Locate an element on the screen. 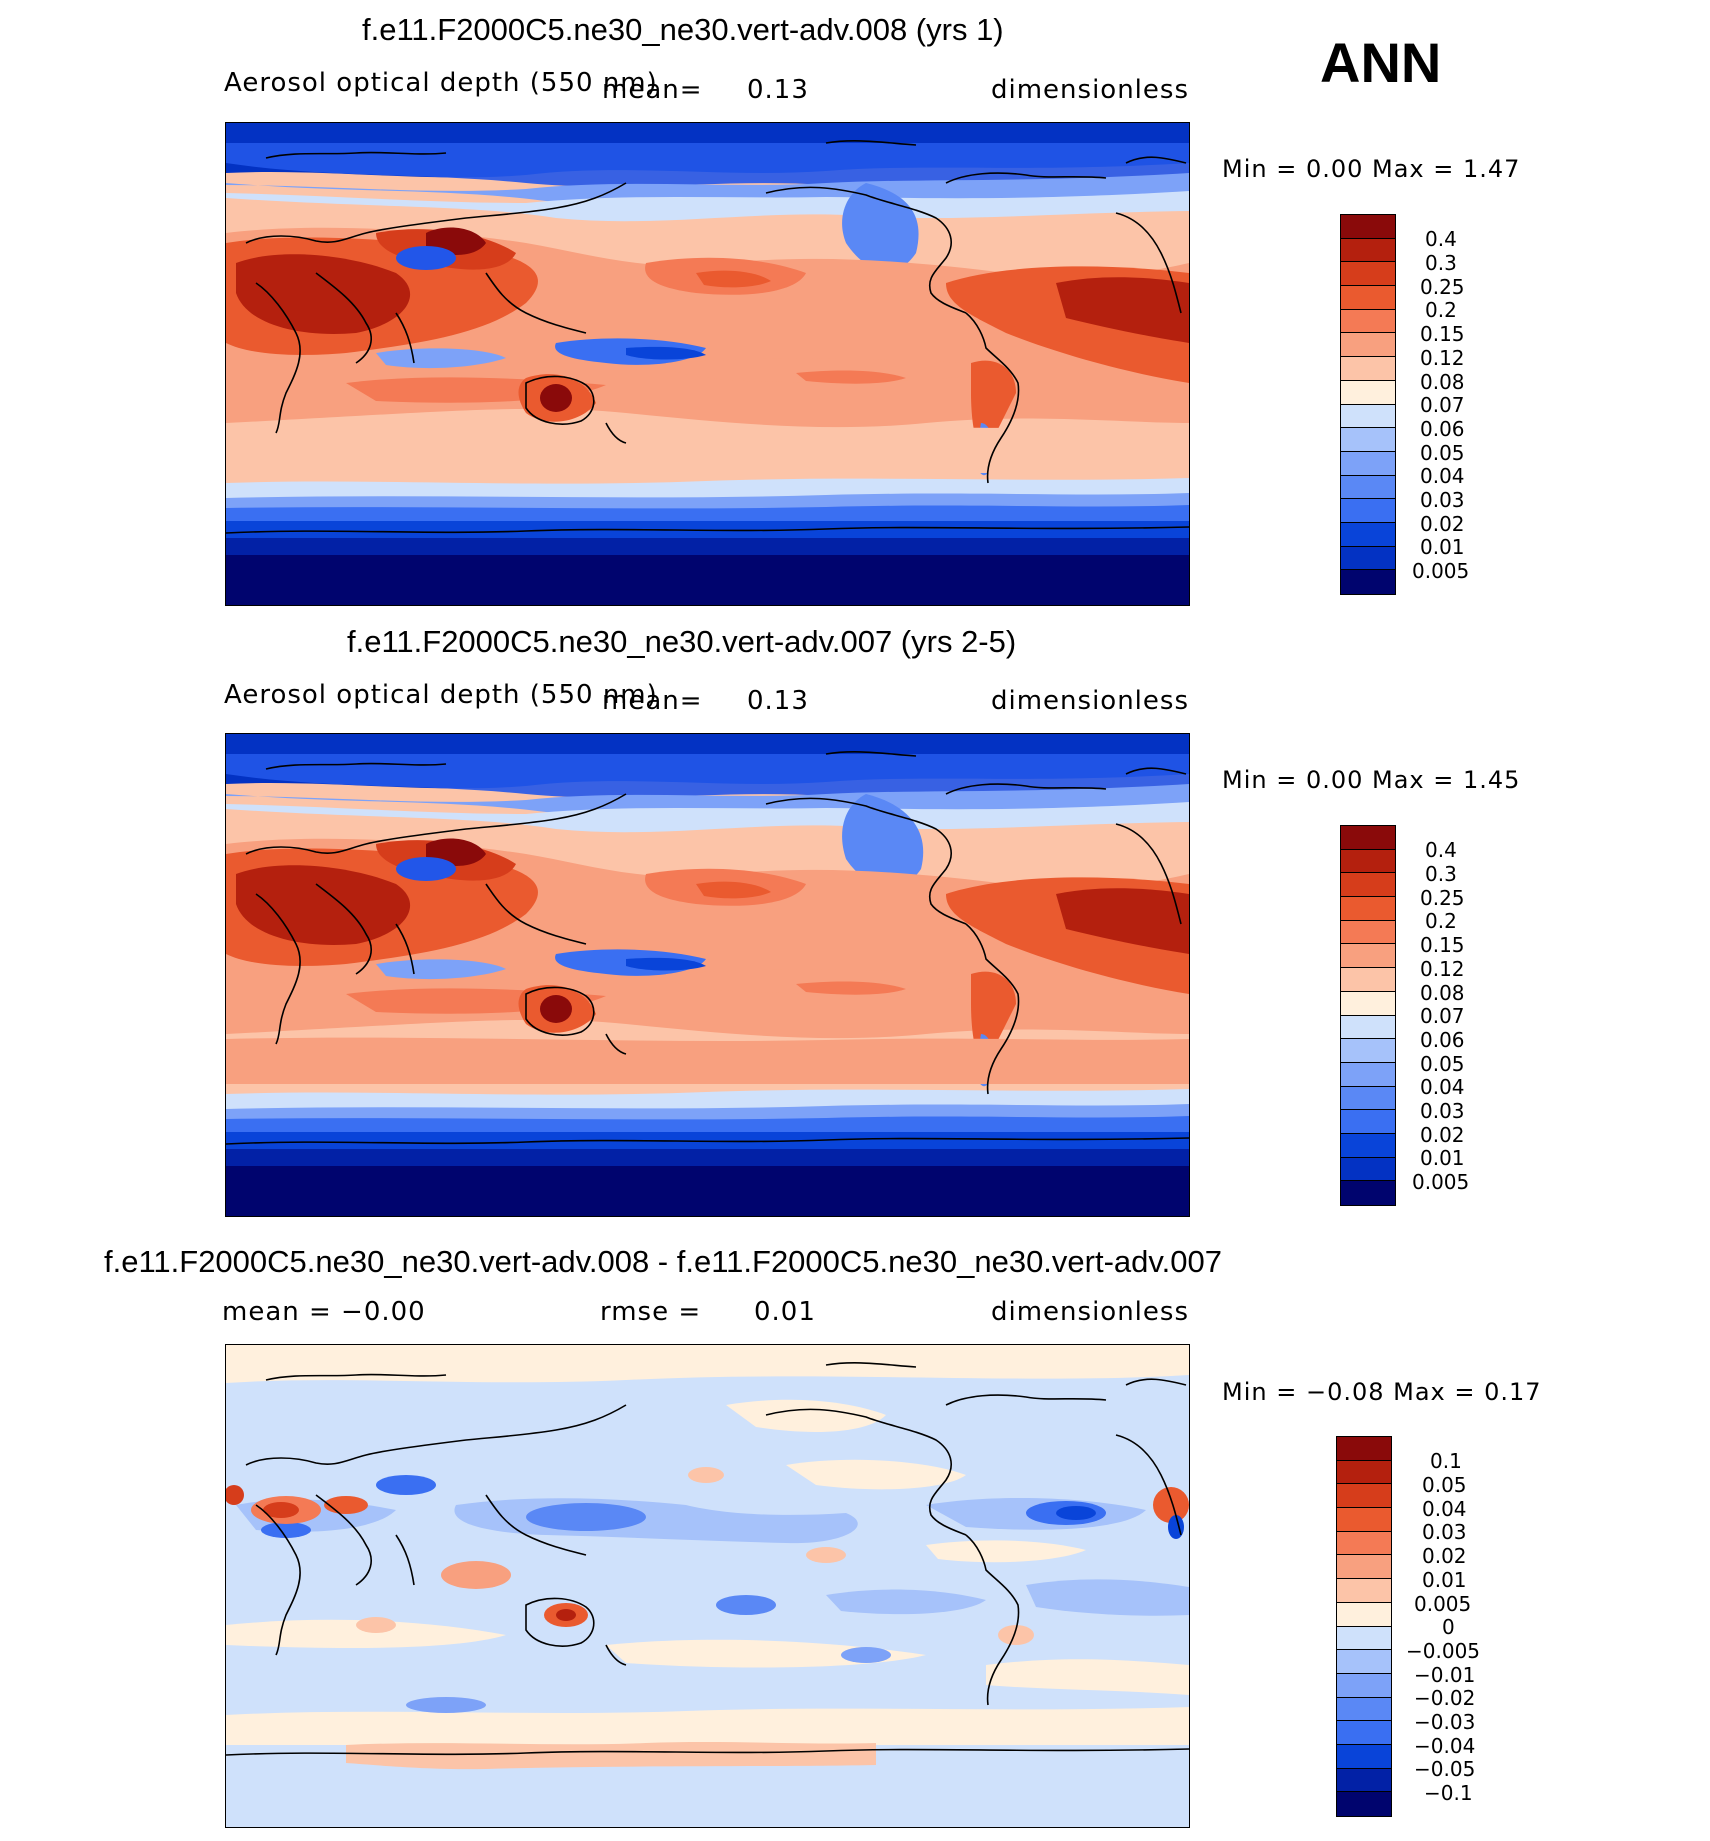  season-label: ANN is located at coordinates (1381, 62).